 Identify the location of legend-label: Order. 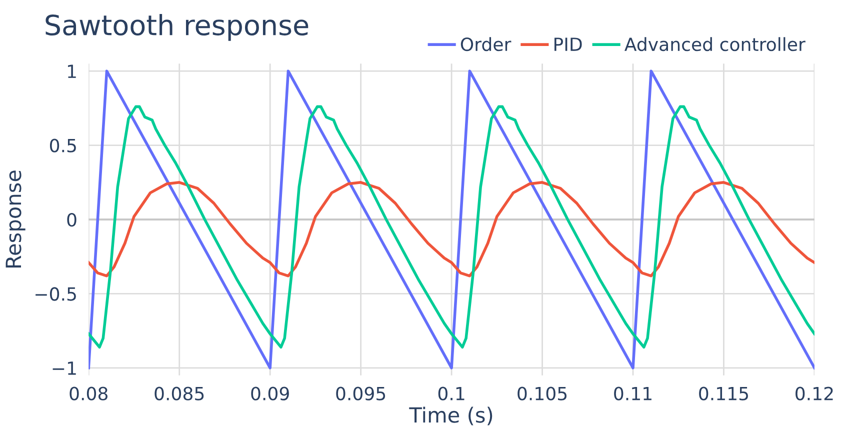
(486, 44).